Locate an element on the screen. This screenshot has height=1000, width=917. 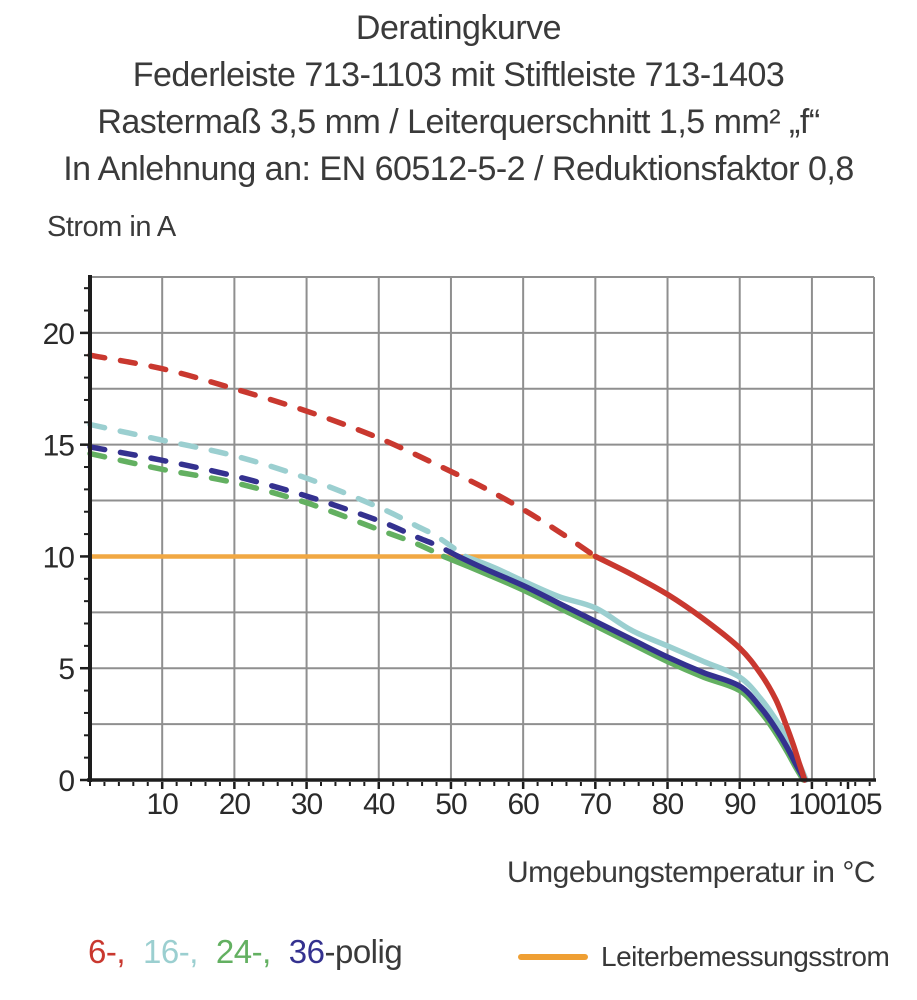
y-tick-label: 15 is located at coordinates (59, 446).